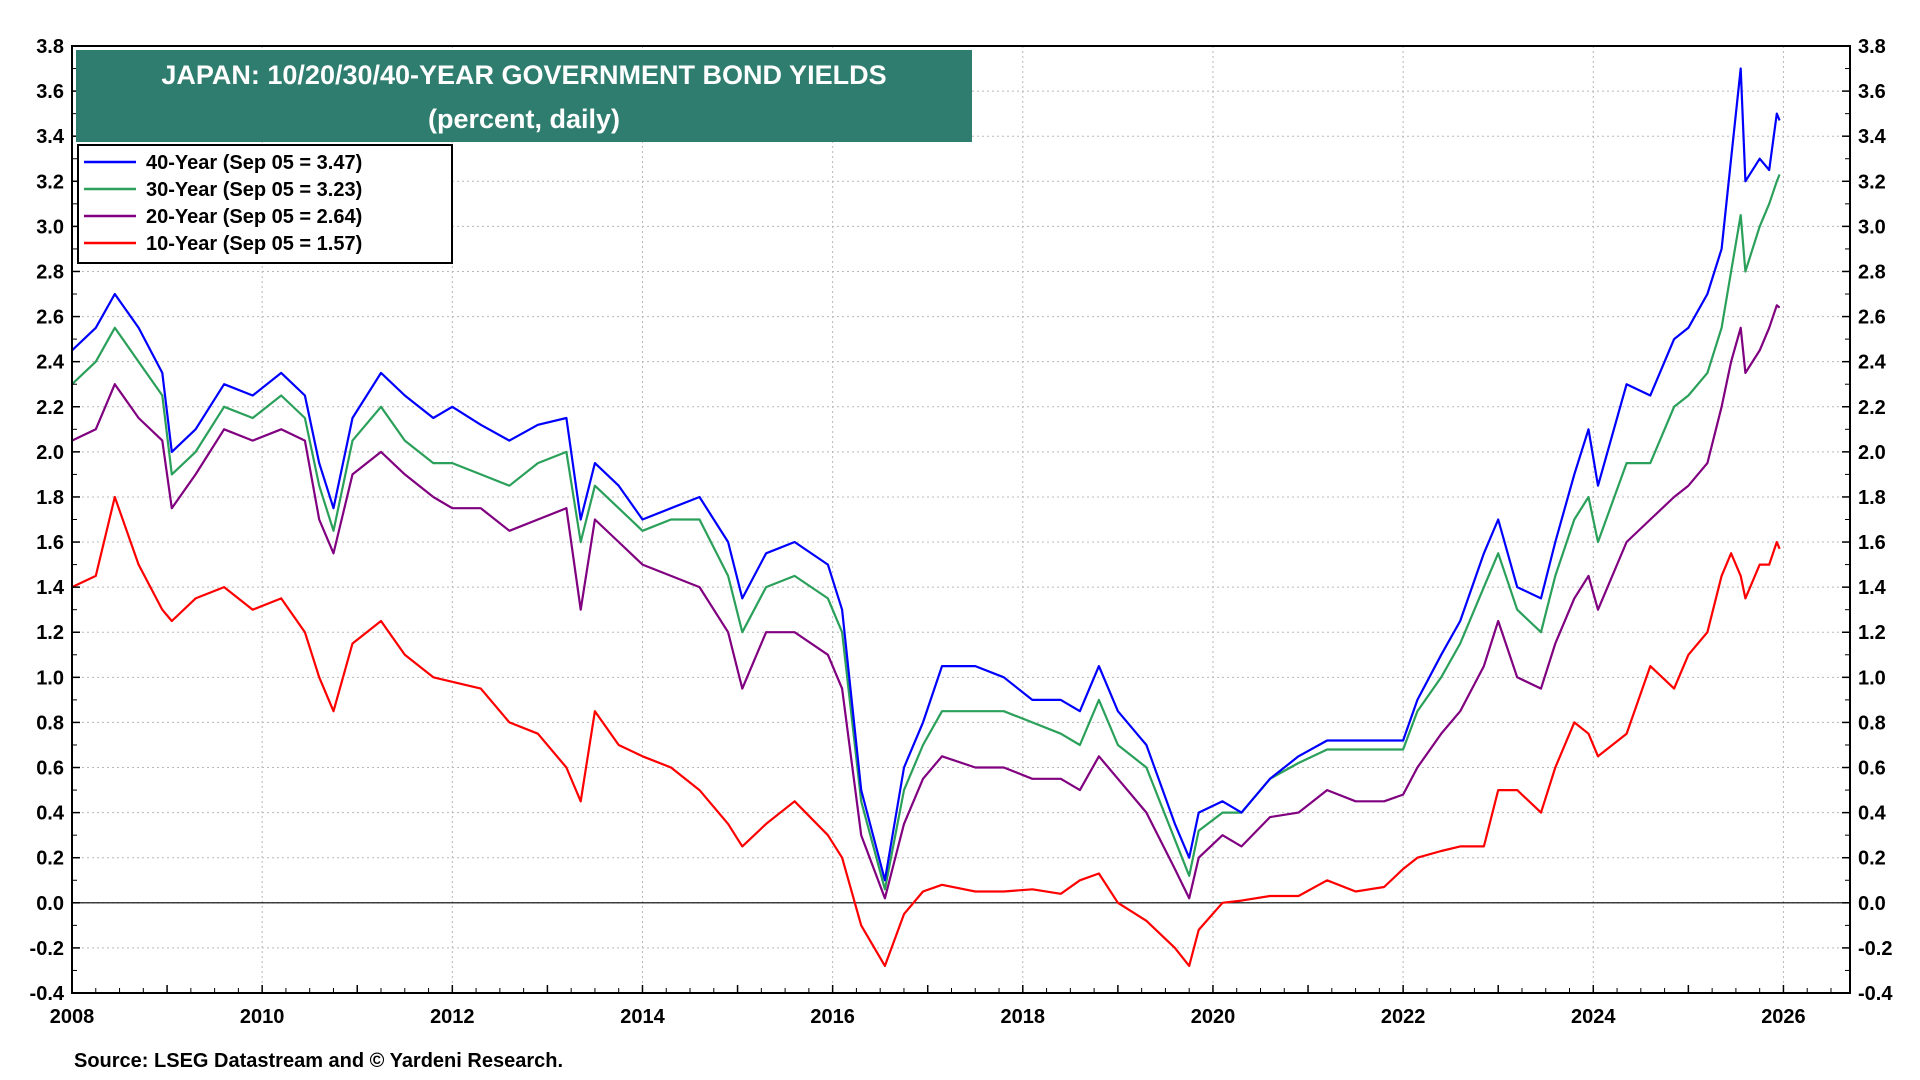  I want to click on title-background, so click(524, 96).